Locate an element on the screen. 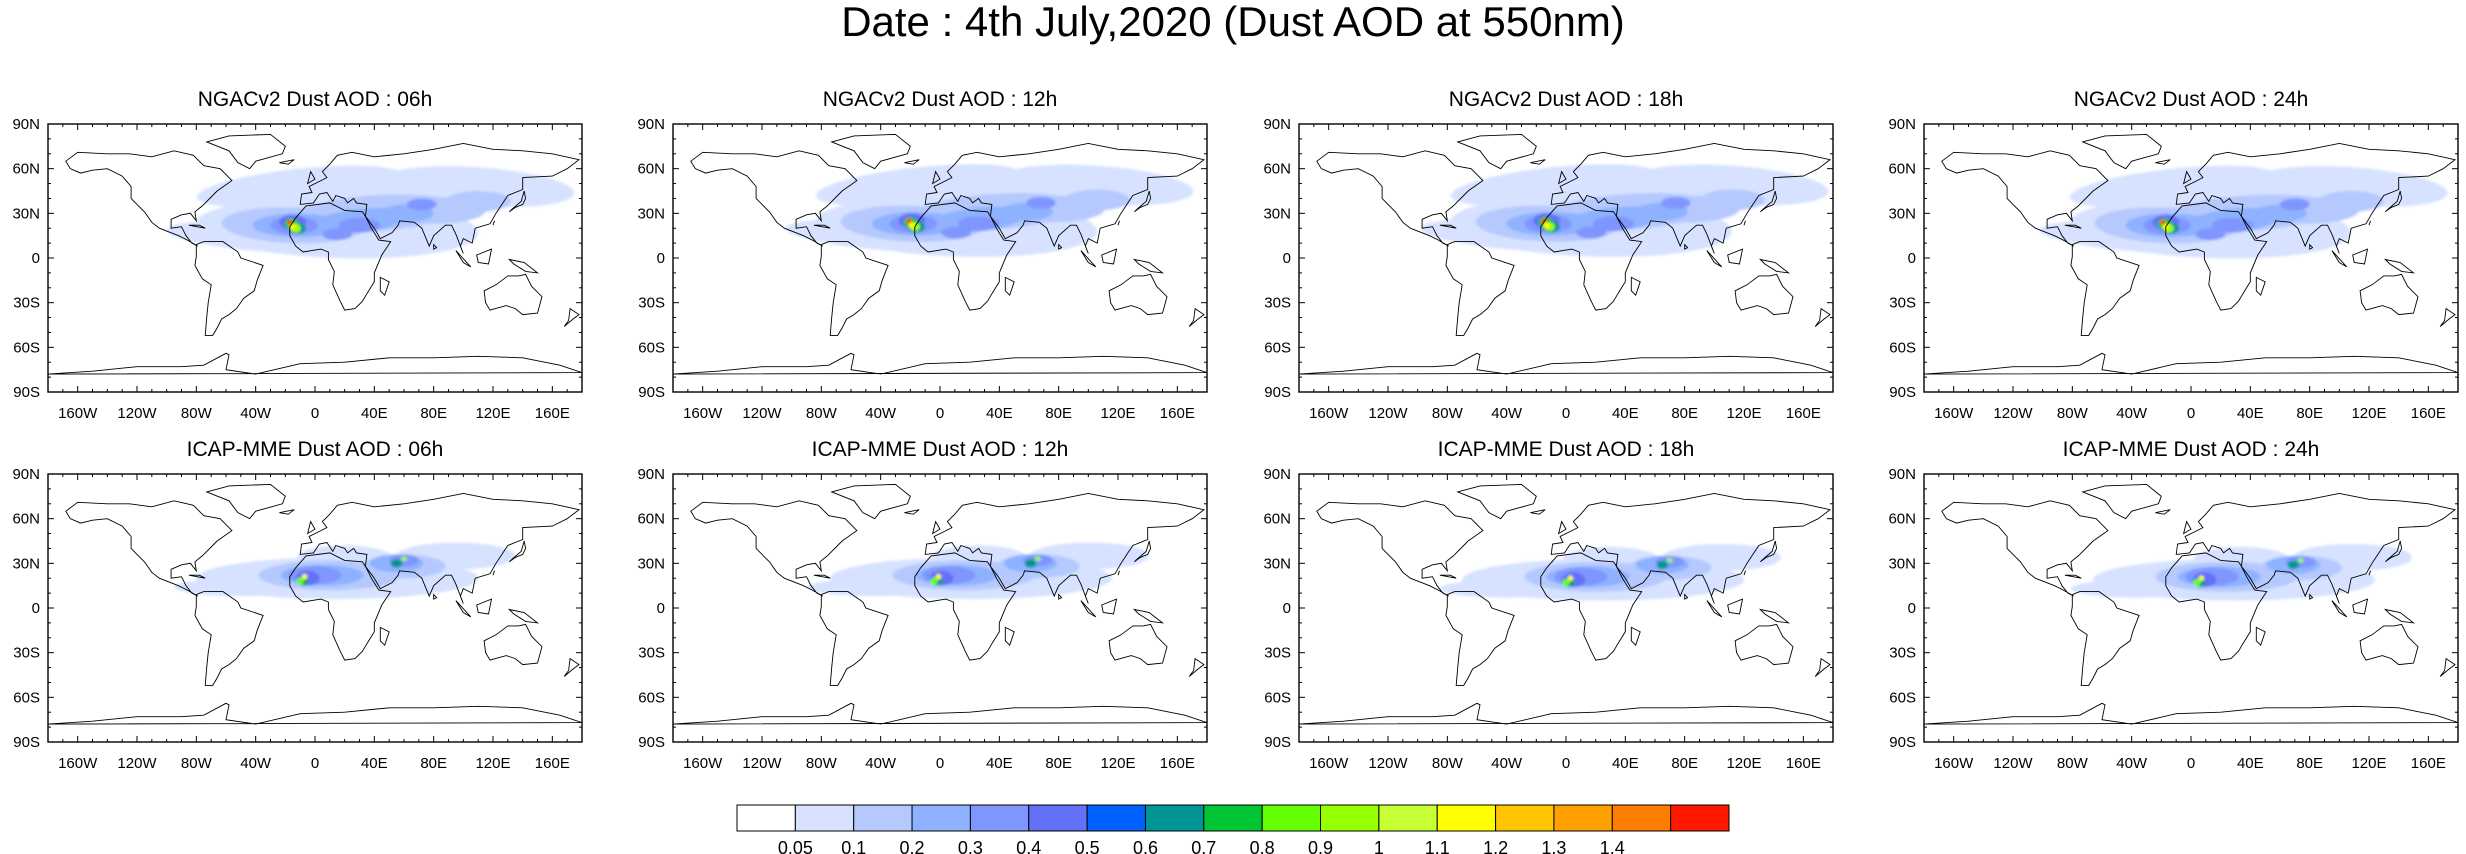 The image size is (2466, 854). lat-tick-label: 90N is located at coordinates (651, 474).